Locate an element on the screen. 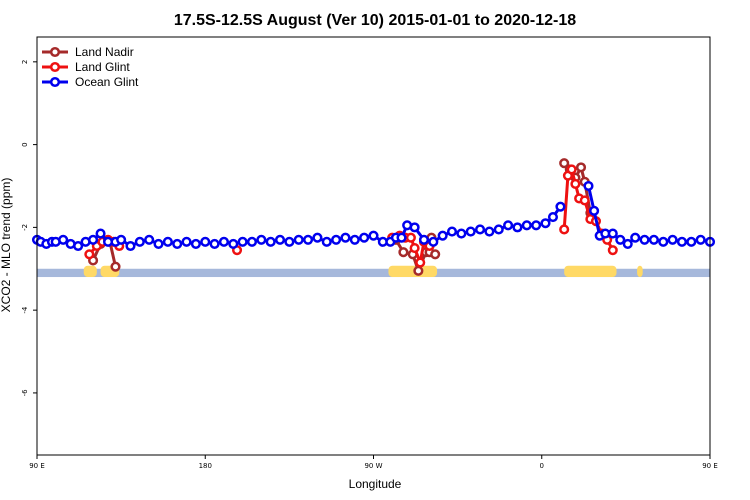  y-axis-label: XCO2 - MLO trend (ppm) is located at coordinates (6, 245).